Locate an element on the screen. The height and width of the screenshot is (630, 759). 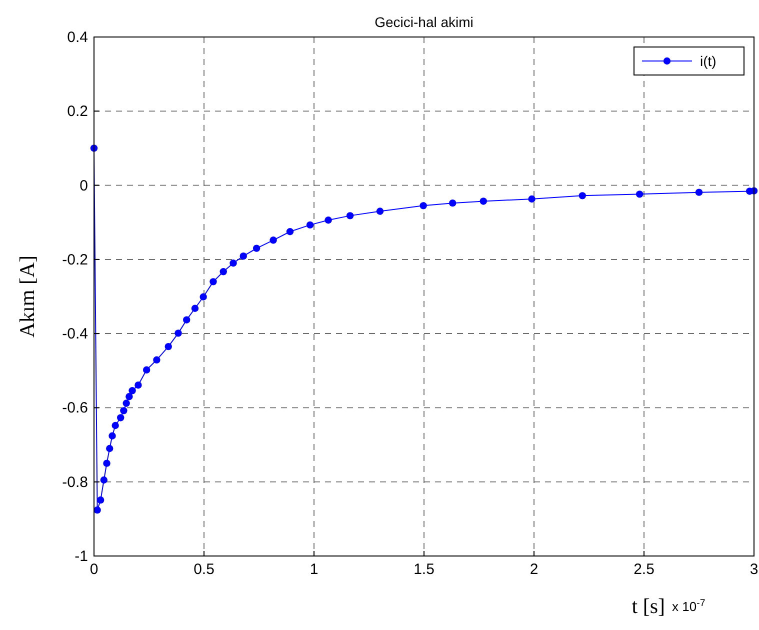
x-tick-label: 0 is located at coordinates (94, 569).